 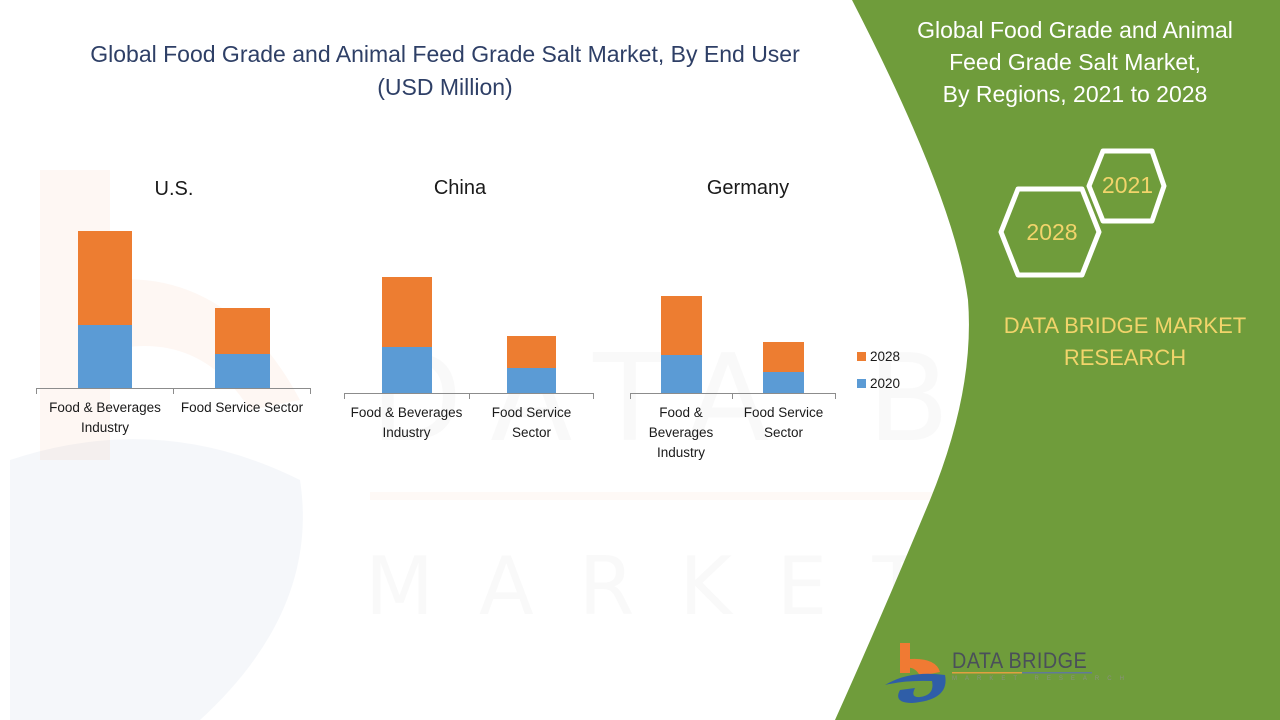 I want to click on logo-subtitle: MARKET RESEARCH, so click(x=1042, y=679).